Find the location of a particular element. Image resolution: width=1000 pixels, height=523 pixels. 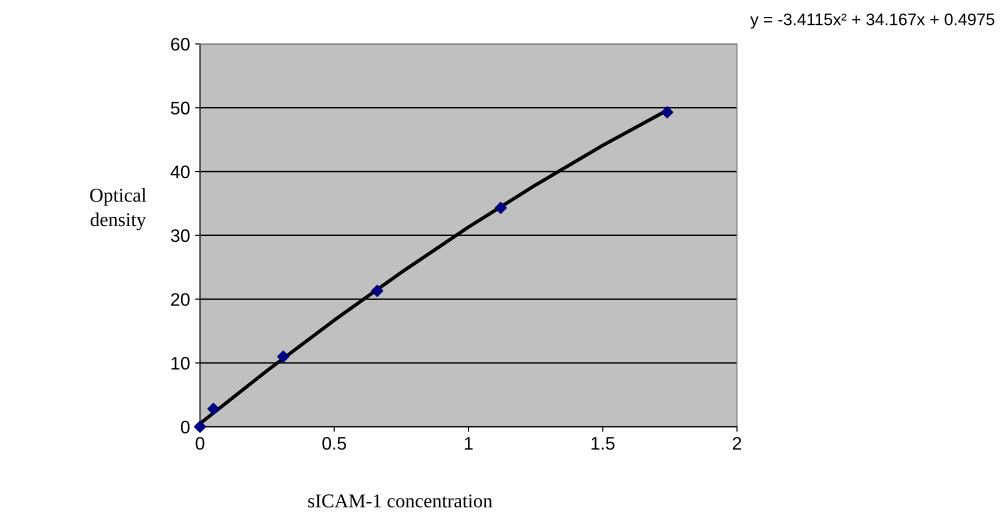

y-tick-label: 0 is located at coordinates (185, 427).